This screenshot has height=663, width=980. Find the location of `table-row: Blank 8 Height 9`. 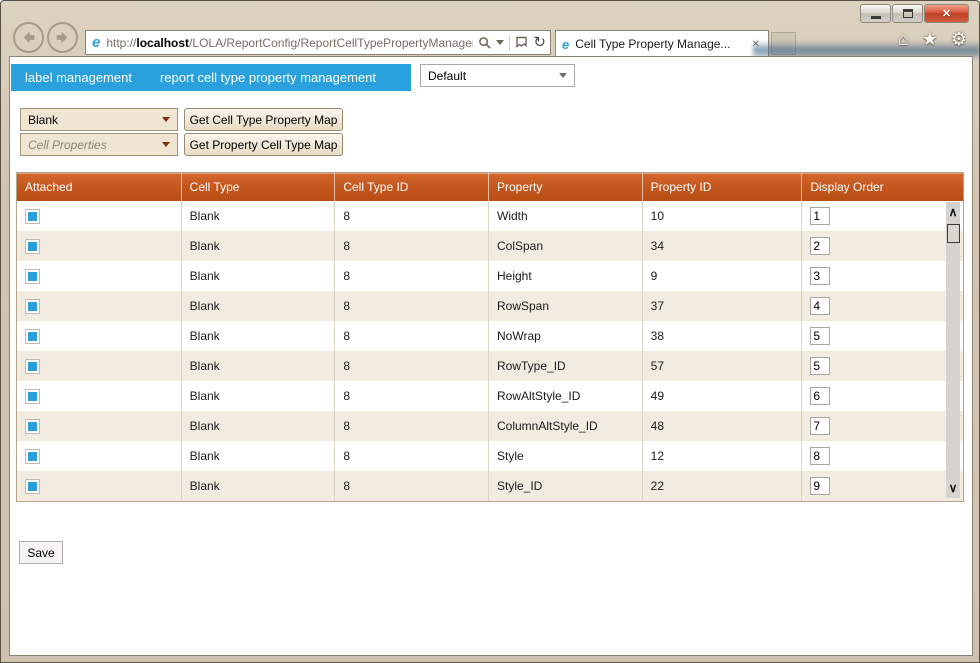

table-row: Blank 8 Height 9 is located at coordinates (490, 276).